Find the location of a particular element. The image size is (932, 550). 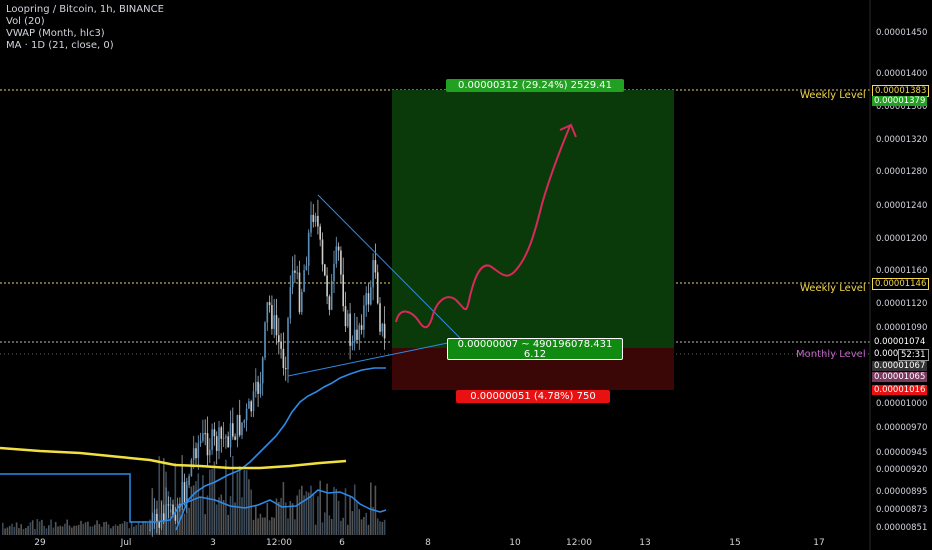

price-tick-label: 0.00000873 is located at coordinates (902, 510).